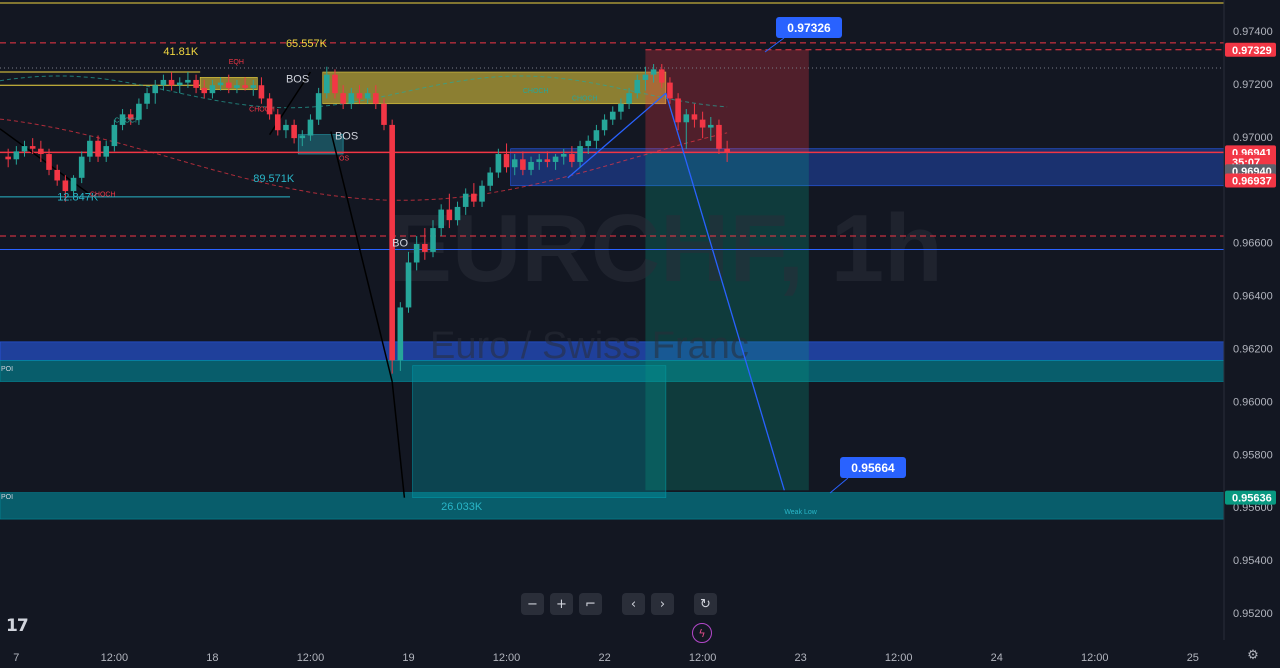  What do you see at coordinates (1253, 349) in the screenshot?
I see `y-tick-label: 0.96200` at bounding box center [1253, 349].